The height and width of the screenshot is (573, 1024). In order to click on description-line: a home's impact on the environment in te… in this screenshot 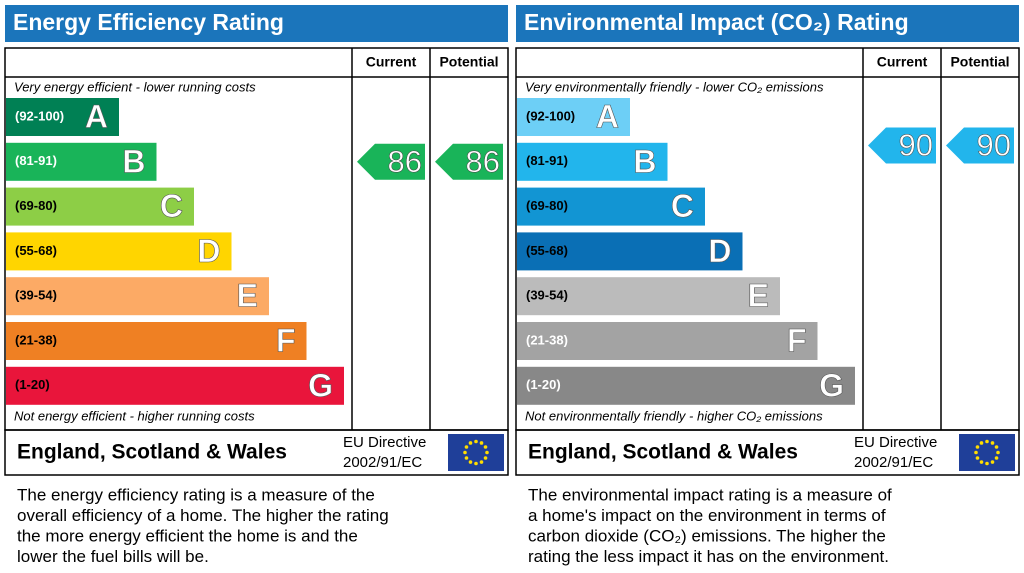, I will do `click(707, 515)`.